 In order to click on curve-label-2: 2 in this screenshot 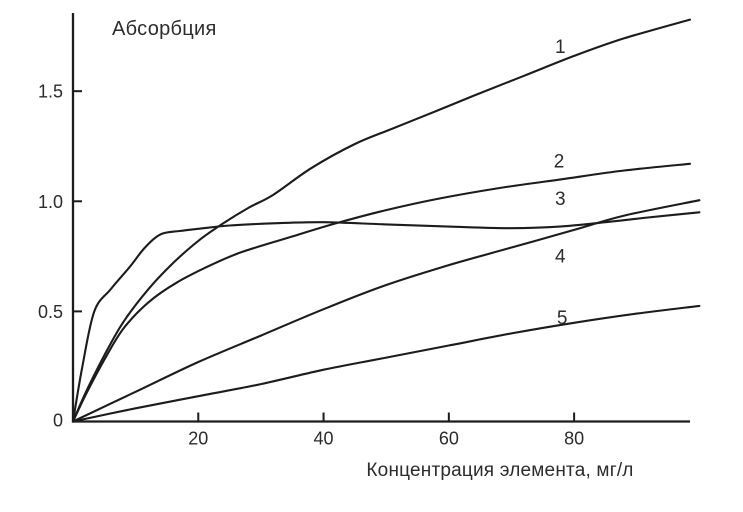, I will do `click(559, 162)`.